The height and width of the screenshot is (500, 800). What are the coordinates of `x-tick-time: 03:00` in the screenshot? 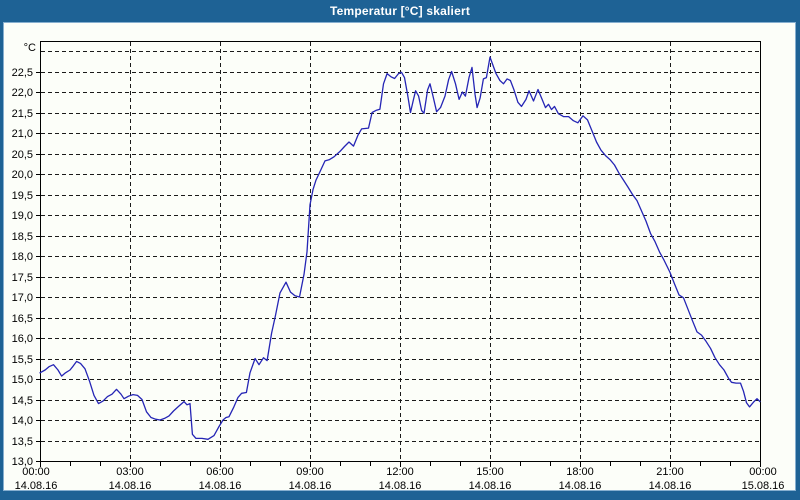 It's located at (130, 472).